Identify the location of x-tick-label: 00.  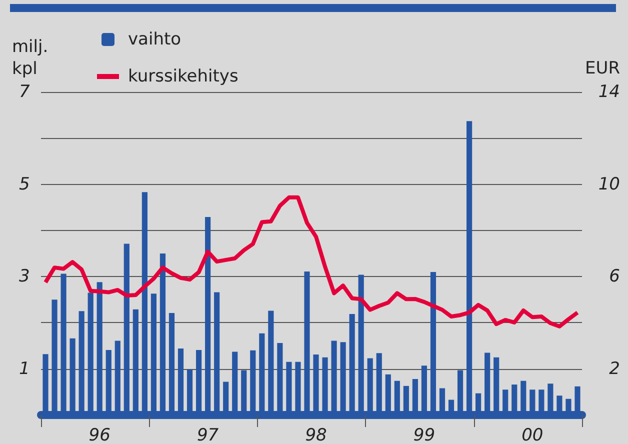
(533, 435).